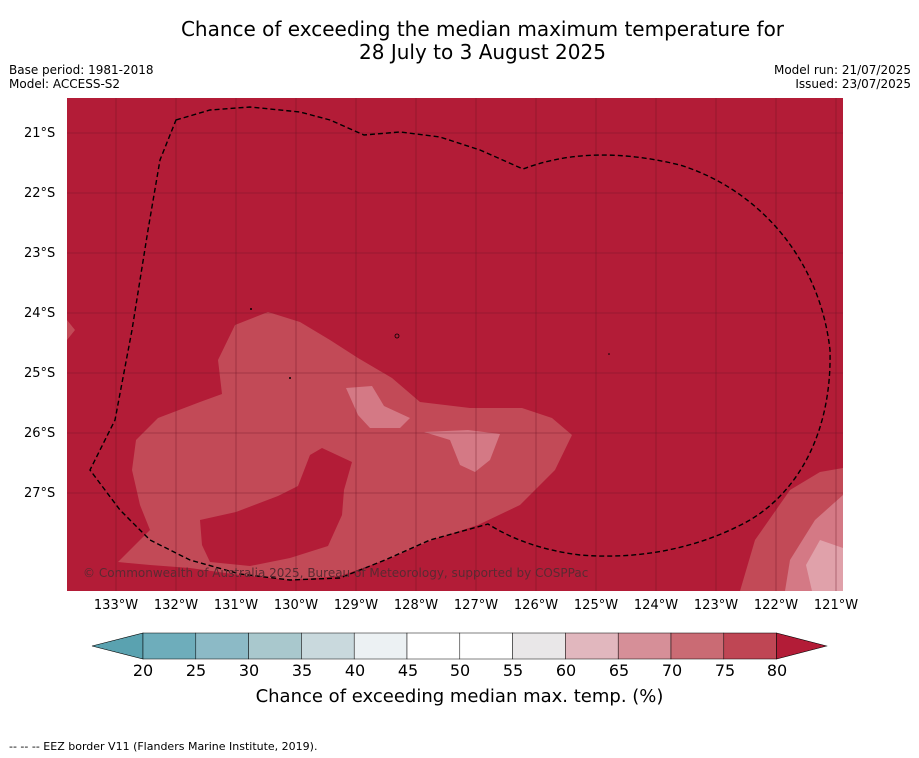 The image size is (919, 758). Describe the element at coordinates (513, 670) in the screenshot. I see `colorbar-tick: 55` at that location.